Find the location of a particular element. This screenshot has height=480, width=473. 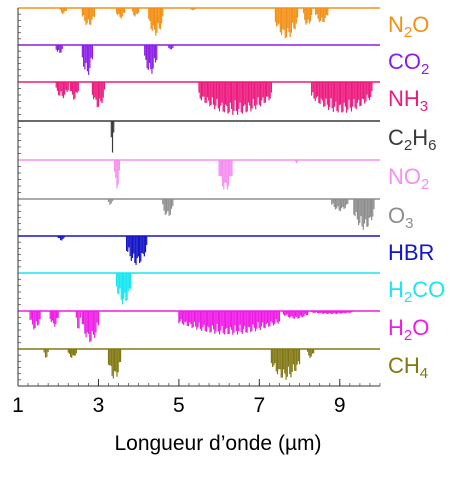

label-part: CH is located at coordinates (404, 365).